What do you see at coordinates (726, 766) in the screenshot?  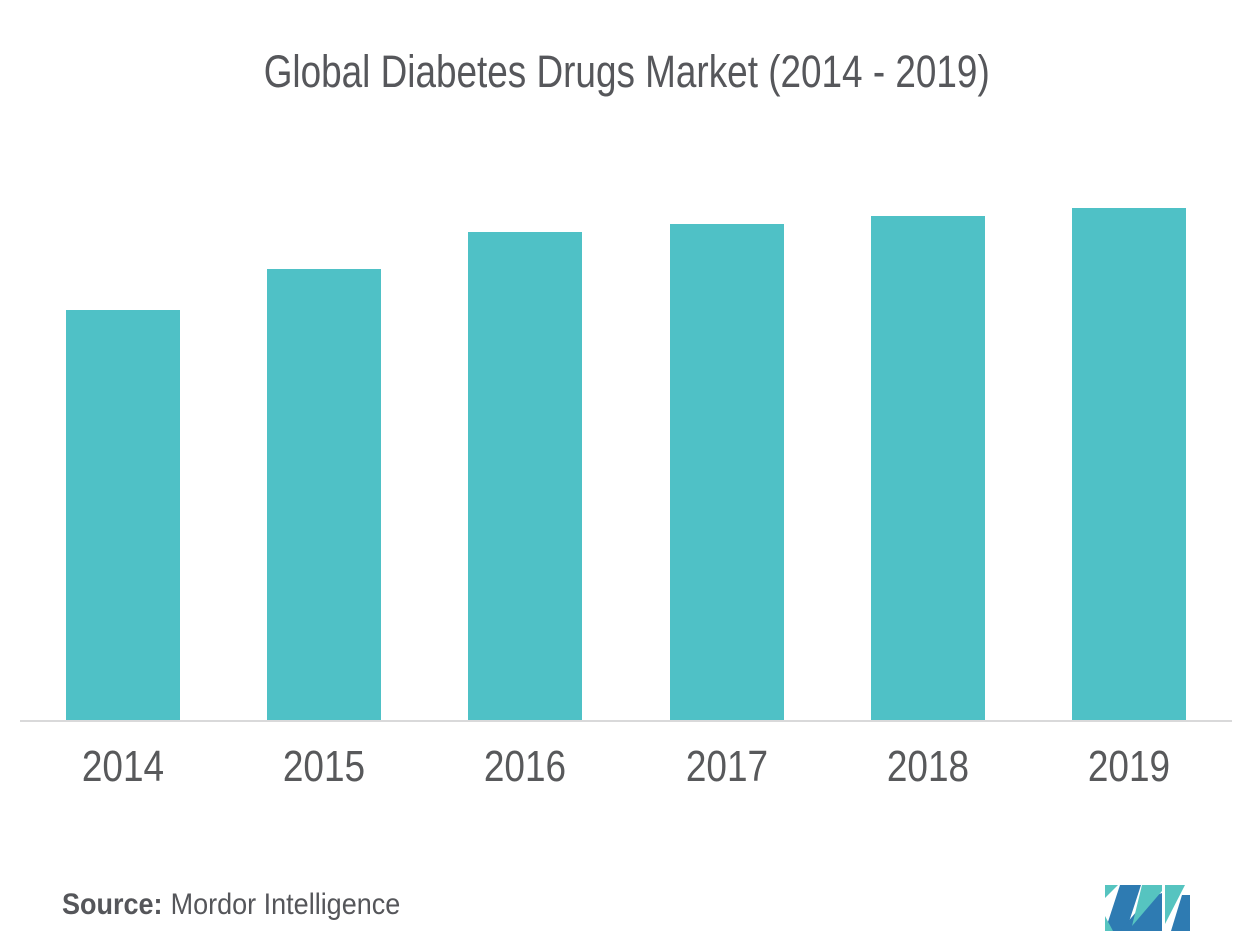 I see `x-tick-label-2017: 2017` at bounding box center [726, 766].